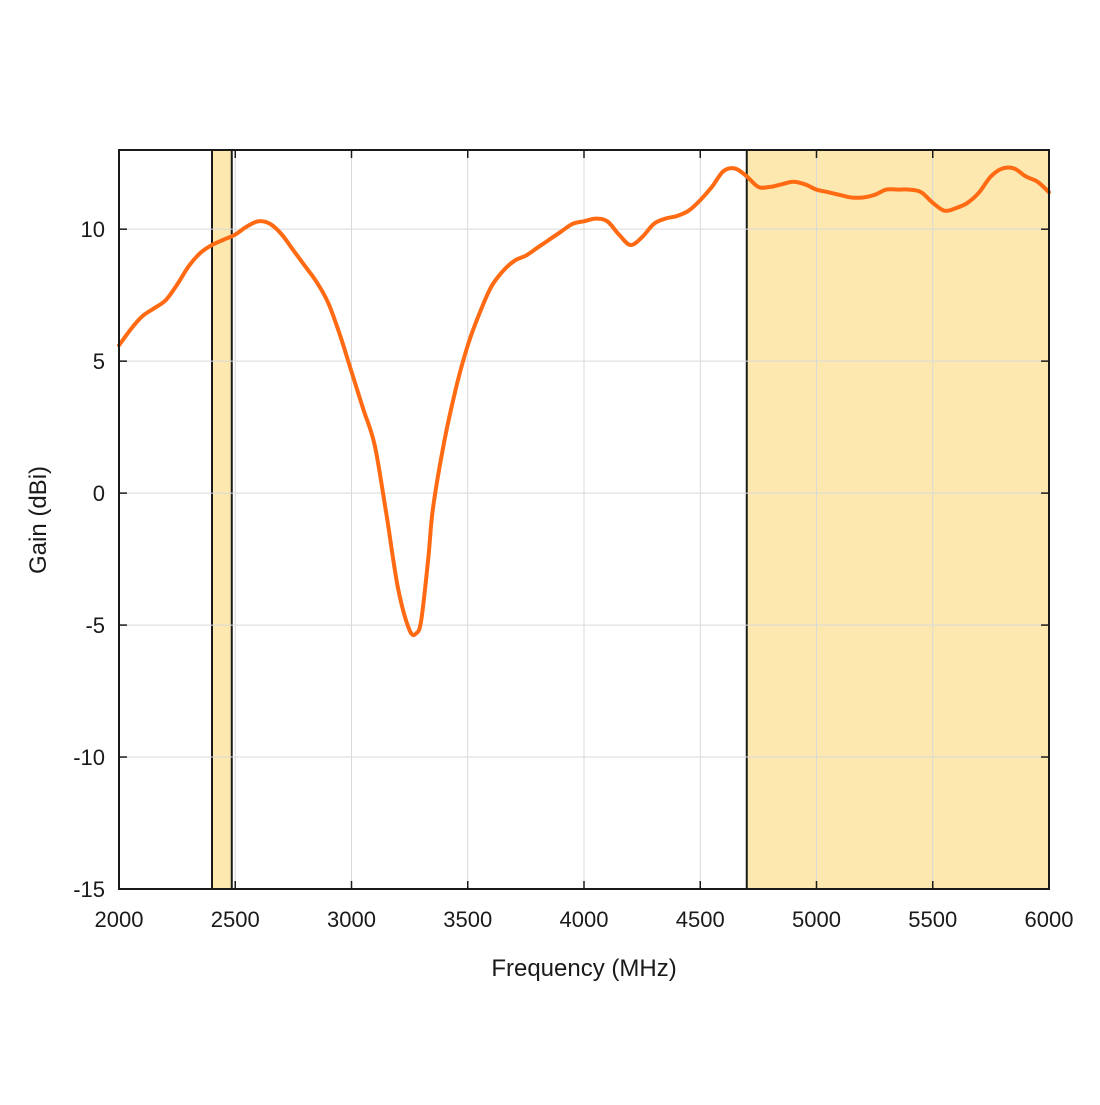  Describe the element at coordinates (93, 229) in the screenshot. I see `y-tick-label: 10` at that location.